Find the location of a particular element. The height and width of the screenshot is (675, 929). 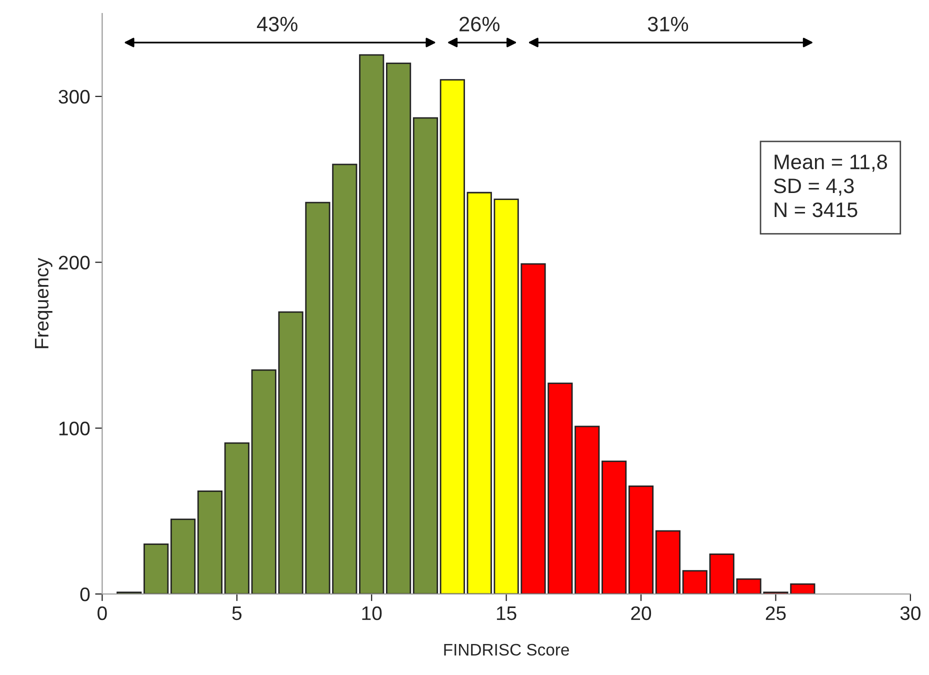

y-tick-label: 100 is located at coordinates (74, 429).